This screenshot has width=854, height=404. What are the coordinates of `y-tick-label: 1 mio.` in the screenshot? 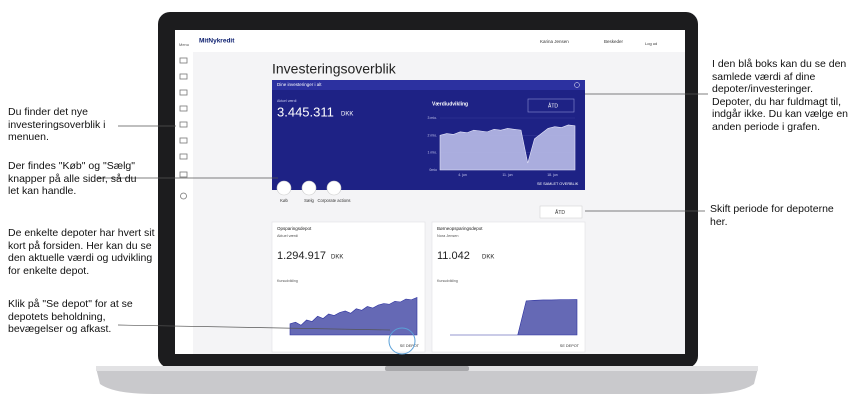 It's located at (432, 153).